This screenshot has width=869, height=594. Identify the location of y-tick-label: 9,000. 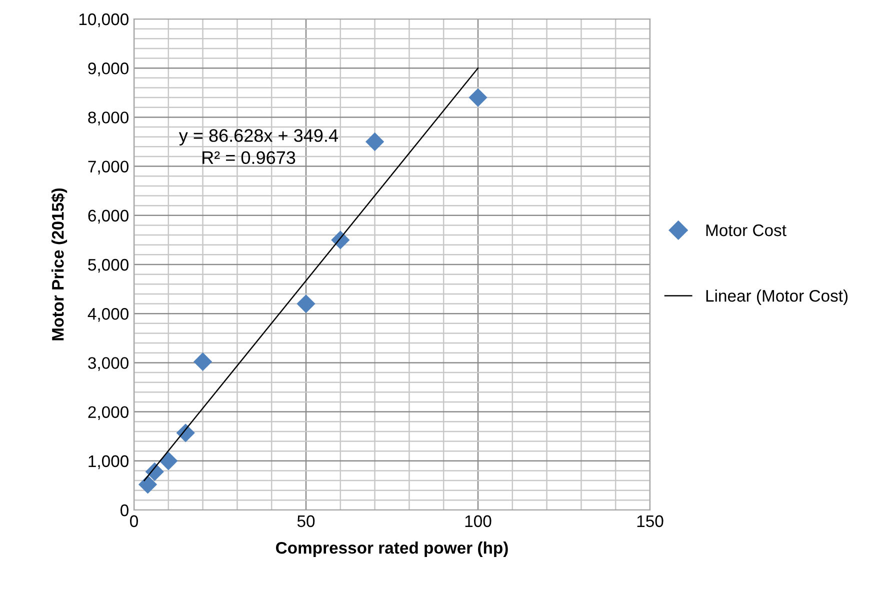
(108, 69).